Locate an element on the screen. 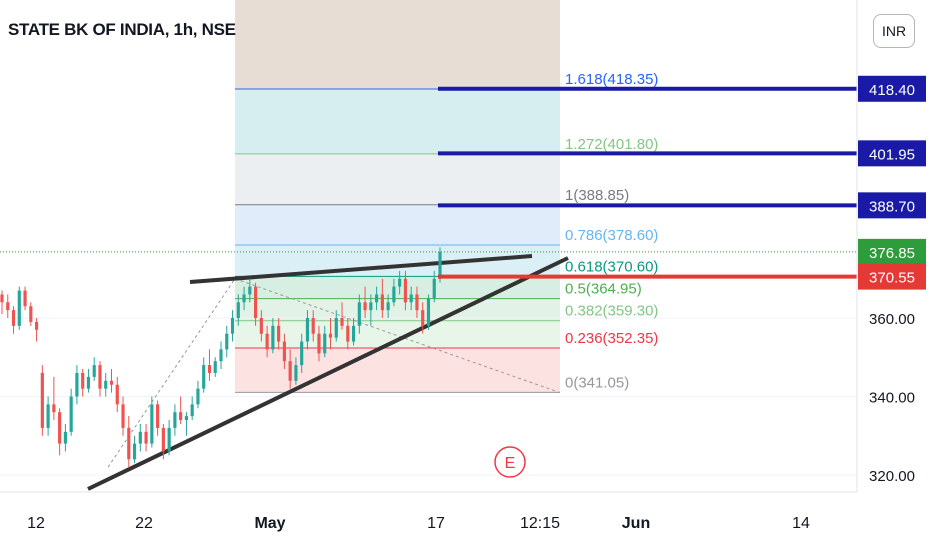 The image size is (932, 550). earnings-circle is located at coordinates (510, 462).